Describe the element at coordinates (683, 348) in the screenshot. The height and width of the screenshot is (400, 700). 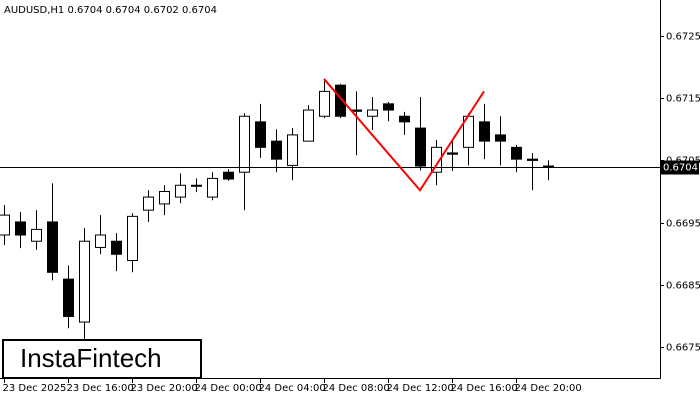
I see `y-tick-label: 0.6675` at that location.